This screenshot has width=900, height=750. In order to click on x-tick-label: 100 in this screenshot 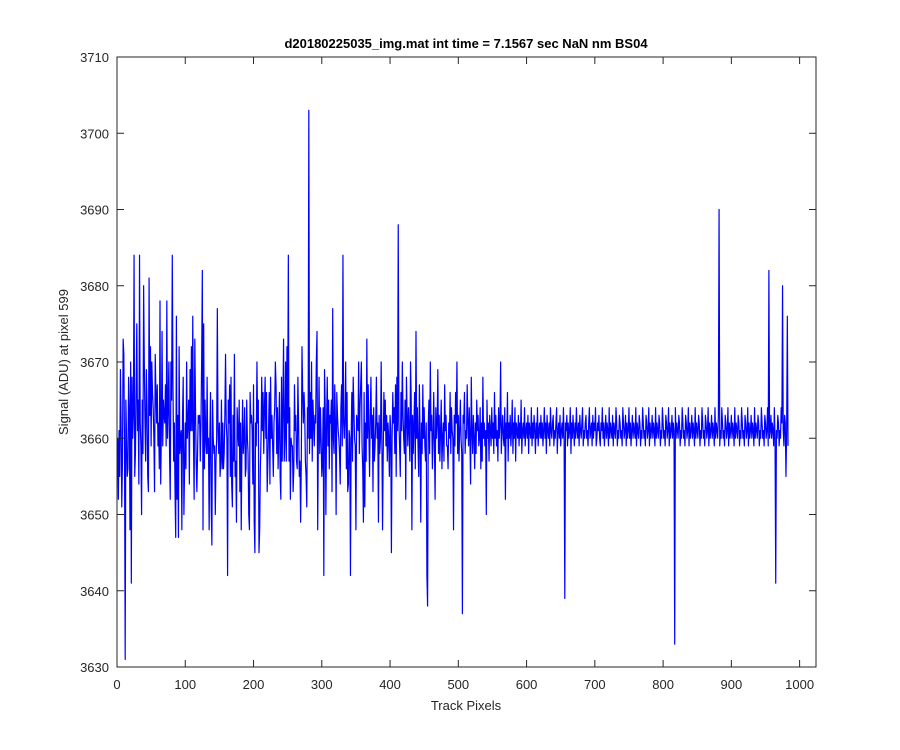, I will do `click(185, 684)`.